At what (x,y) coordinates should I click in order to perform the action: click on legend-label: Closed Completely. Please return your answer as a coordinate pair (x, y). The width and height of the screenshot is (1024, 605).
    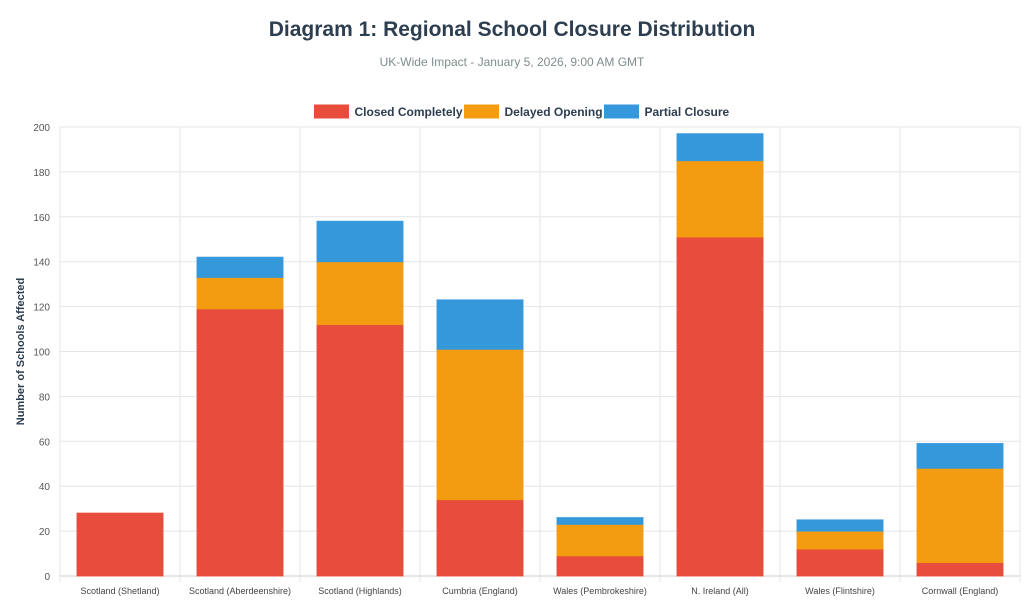
    Looking at the image, I should click on (409, 112).